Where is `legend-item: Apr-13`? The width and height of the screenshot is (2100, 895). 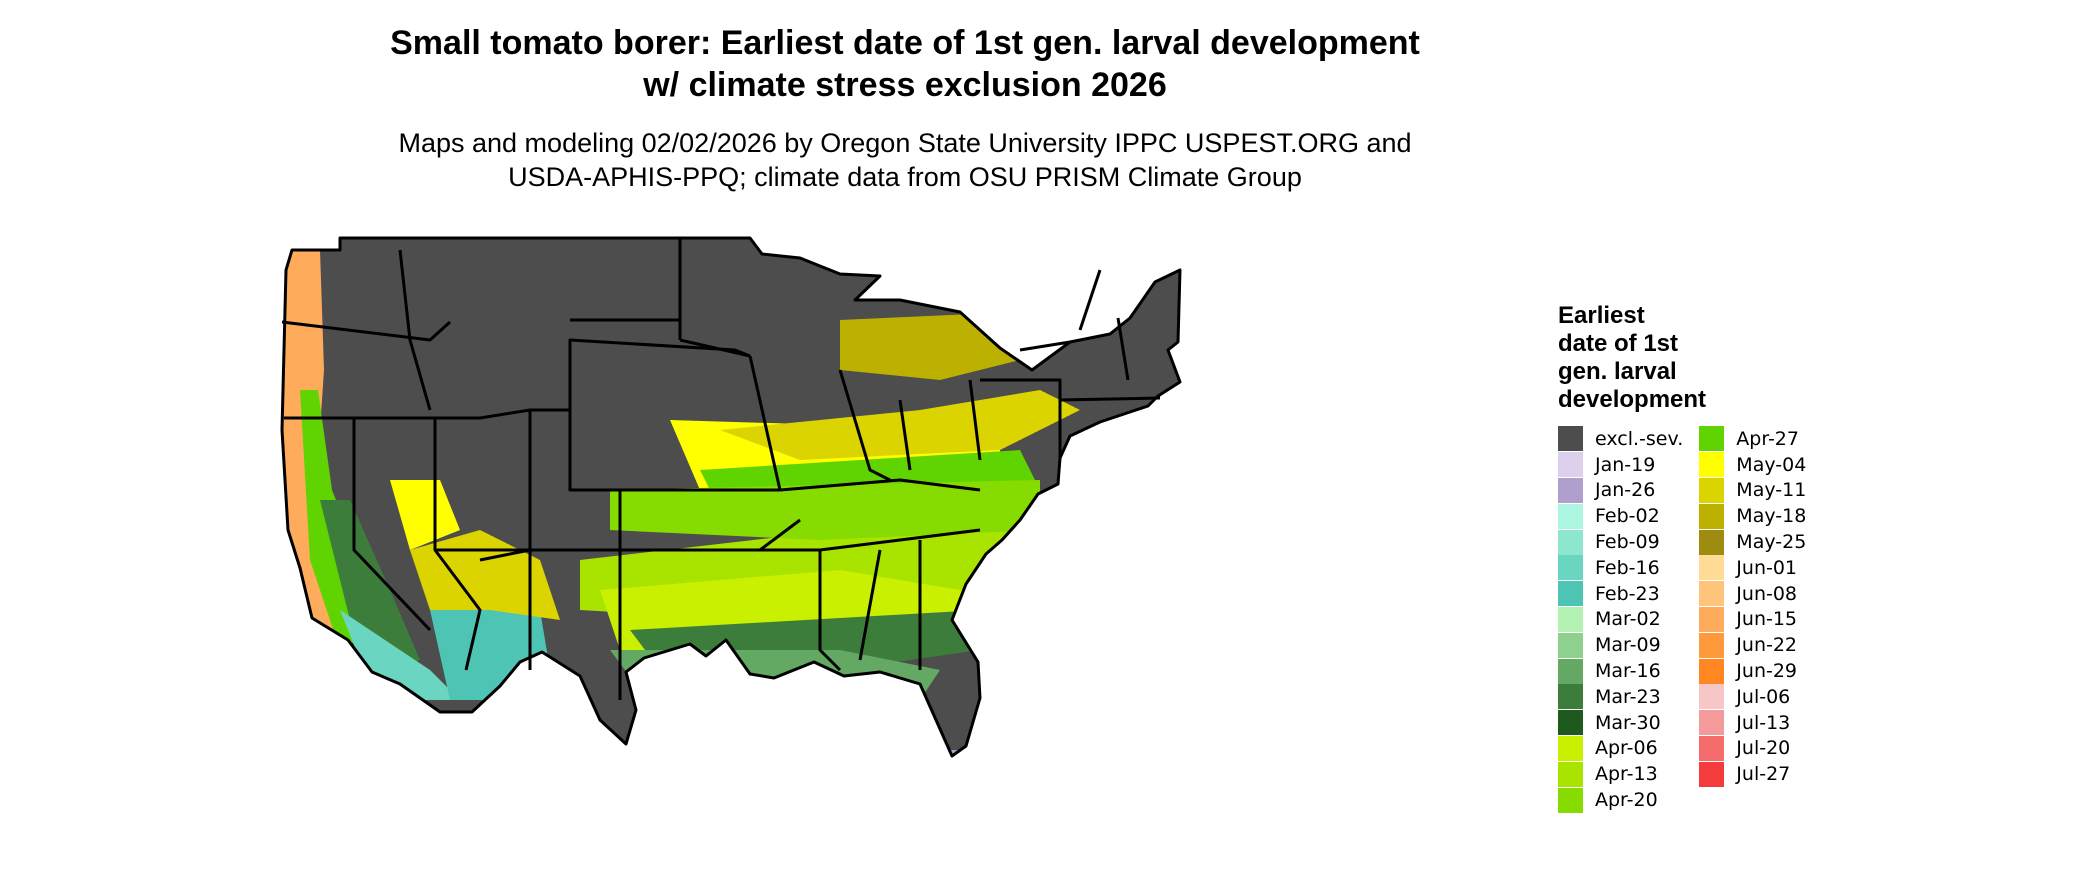 legend-item: Apr-13 is located at coordinates (1620, 774).